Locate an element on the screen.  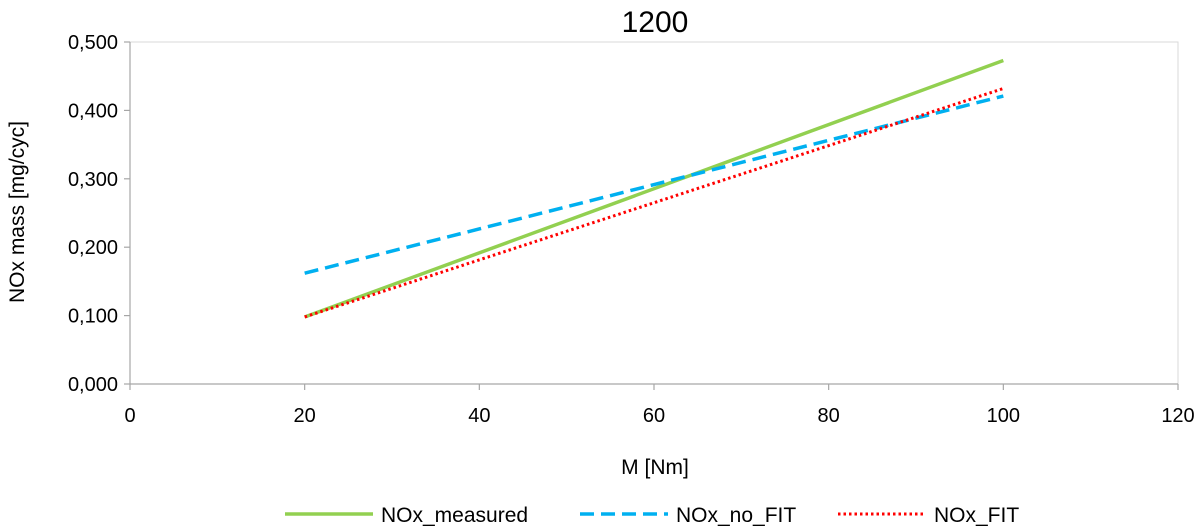
y-axis: 0,000 0,100 0,200 0,300 0,400 0,500 is located at coordinates (99, 214).